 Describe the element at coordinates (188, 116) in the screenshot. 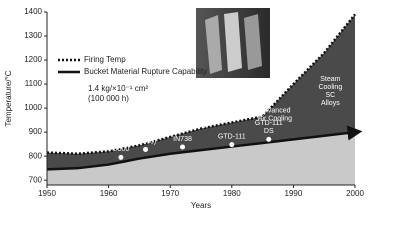

I see `era-label: Conventional` at that location.